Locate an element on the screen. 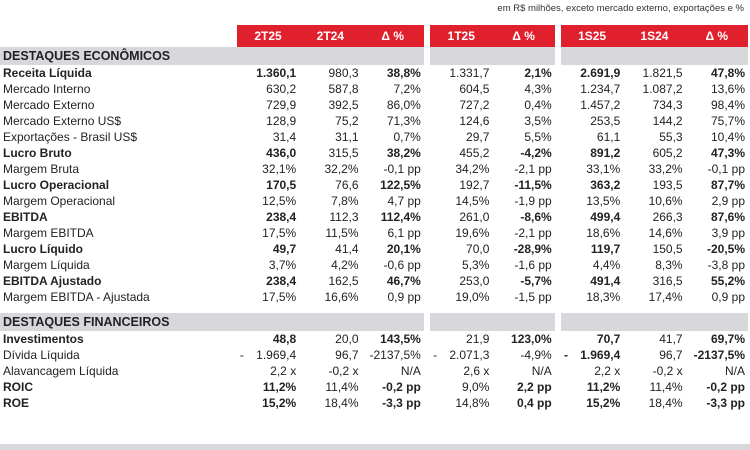 Image resolution: width=750 pixels, height=450 pixels. value-cell: 1.087,2 is located at coordinates (662, 89).